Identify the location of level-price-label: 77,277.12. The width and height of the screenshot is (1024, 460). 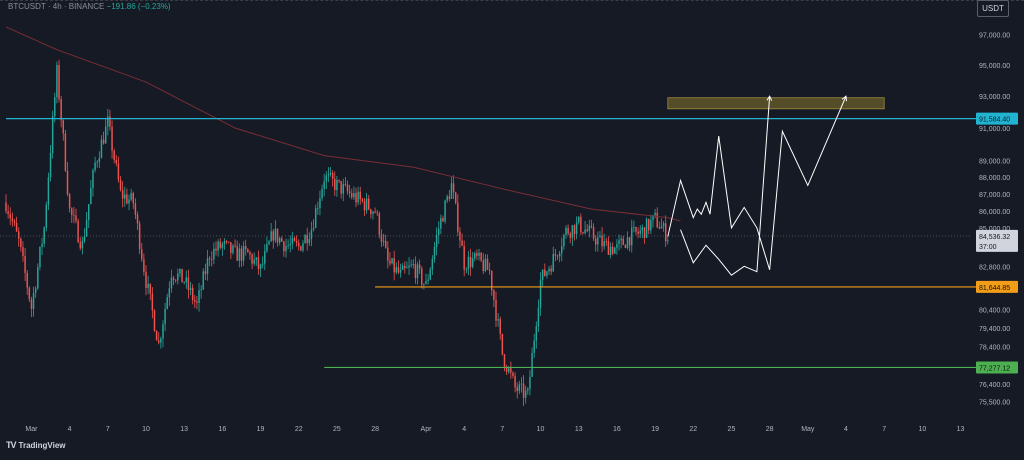
(994, 368).